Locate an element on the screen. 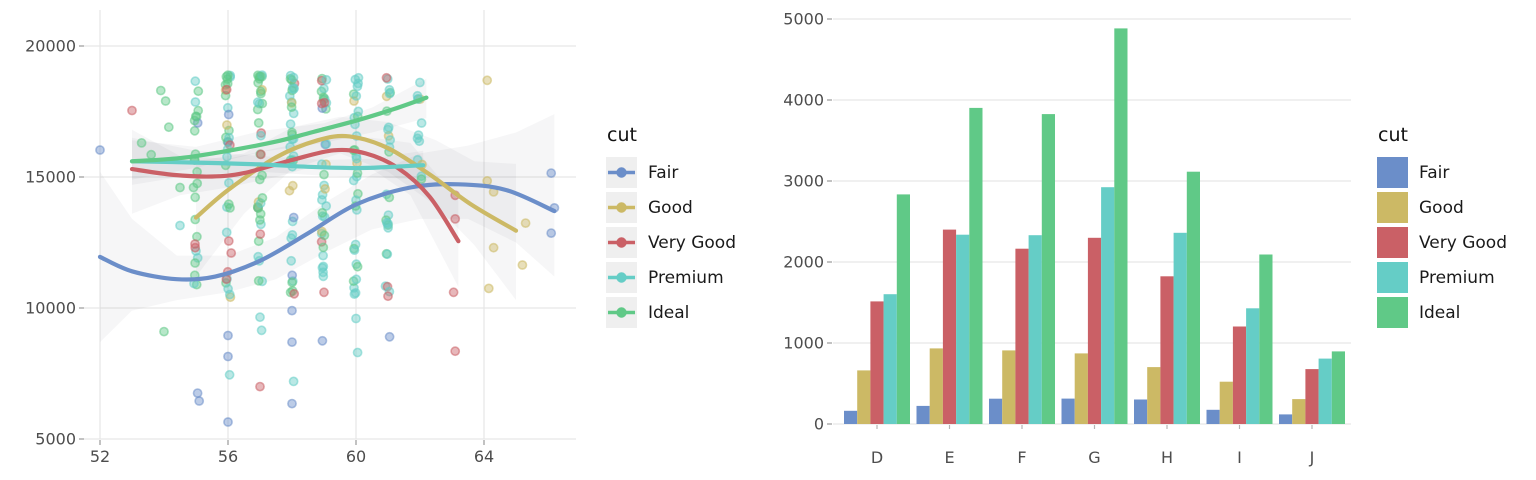 The height and width of the screenshot is (480, 1536). bar-j-very-good is located at coordinates (1312, 396).